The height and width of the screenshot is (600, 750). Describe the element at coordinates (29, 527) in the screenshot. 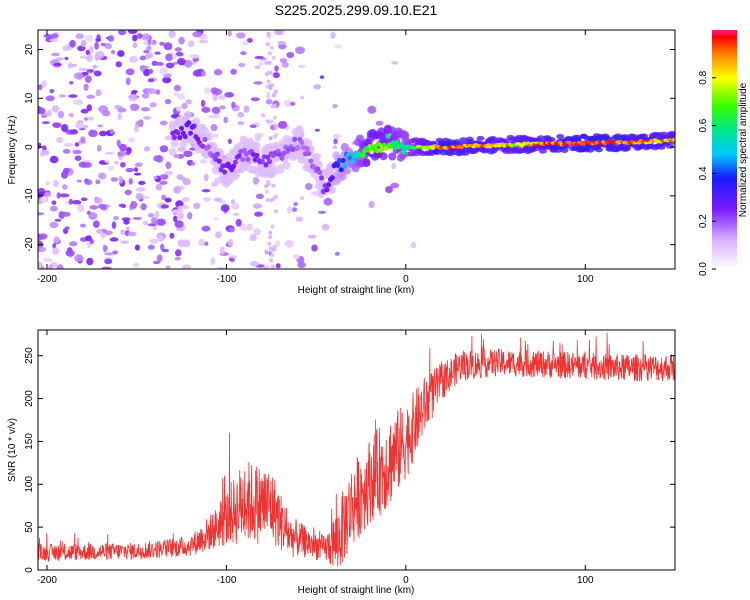

I see `y-tick-label: 50` at that location.